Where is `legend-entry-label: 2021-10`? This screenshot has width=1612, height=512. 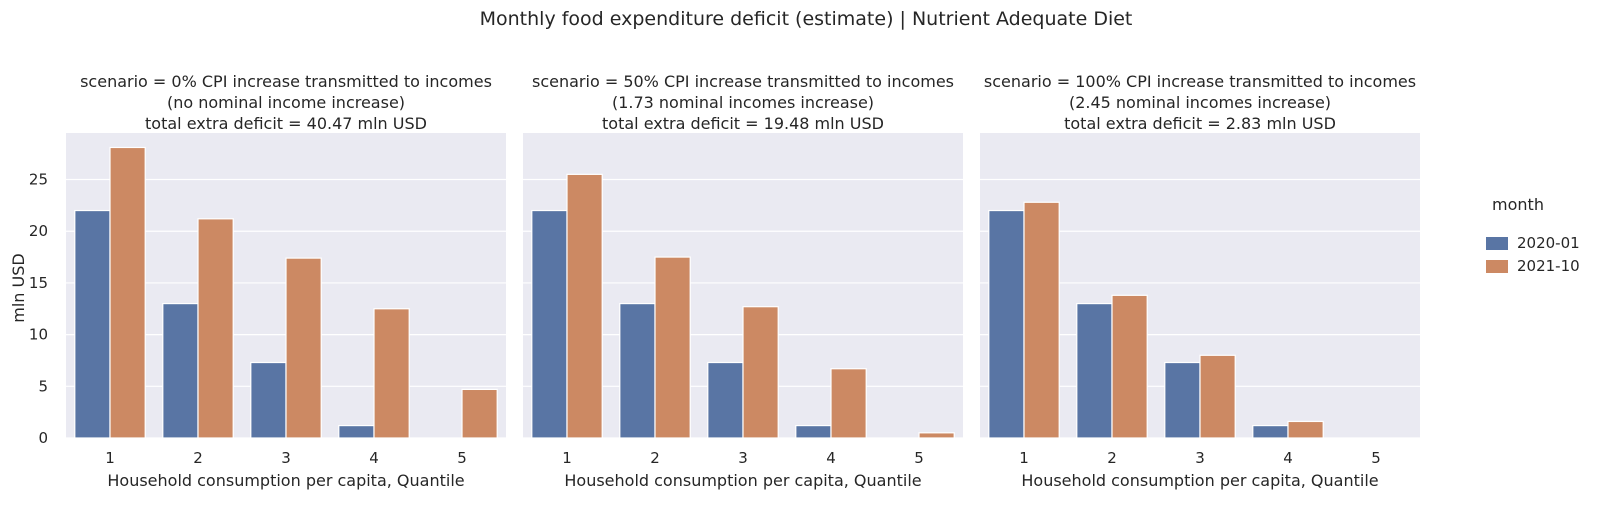
legend-entry-label: 2021-10 is located at coordinates (1548, 266).